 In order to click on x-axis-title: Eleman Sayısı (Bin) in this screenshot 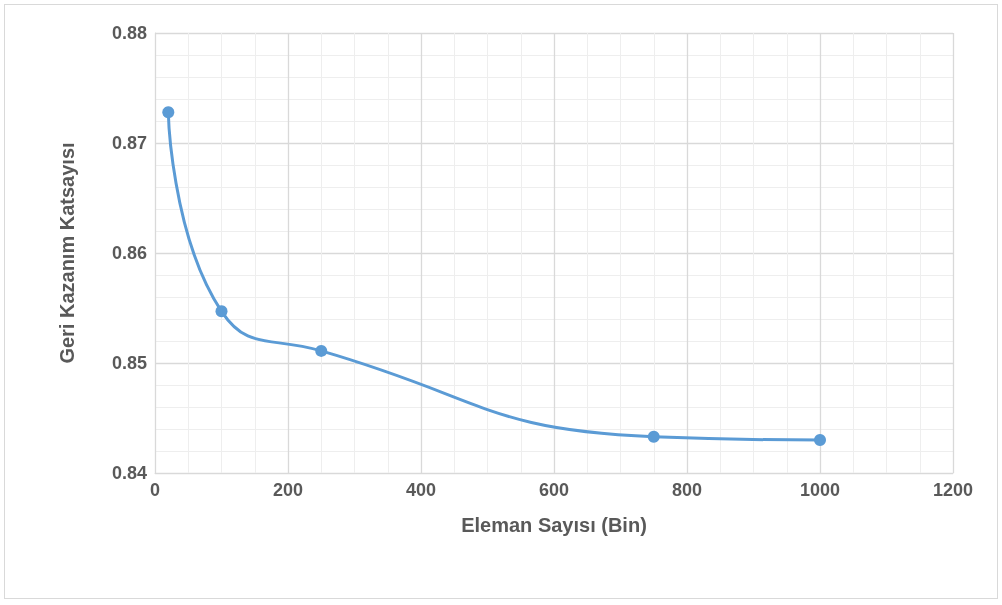, I will do `click(554, 525)`.